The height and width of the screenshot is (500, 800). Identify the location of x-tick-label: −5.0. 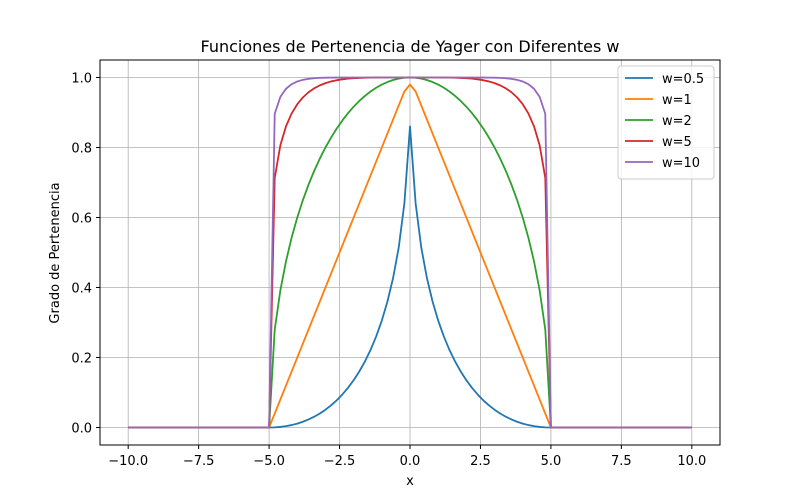
(269, 461).